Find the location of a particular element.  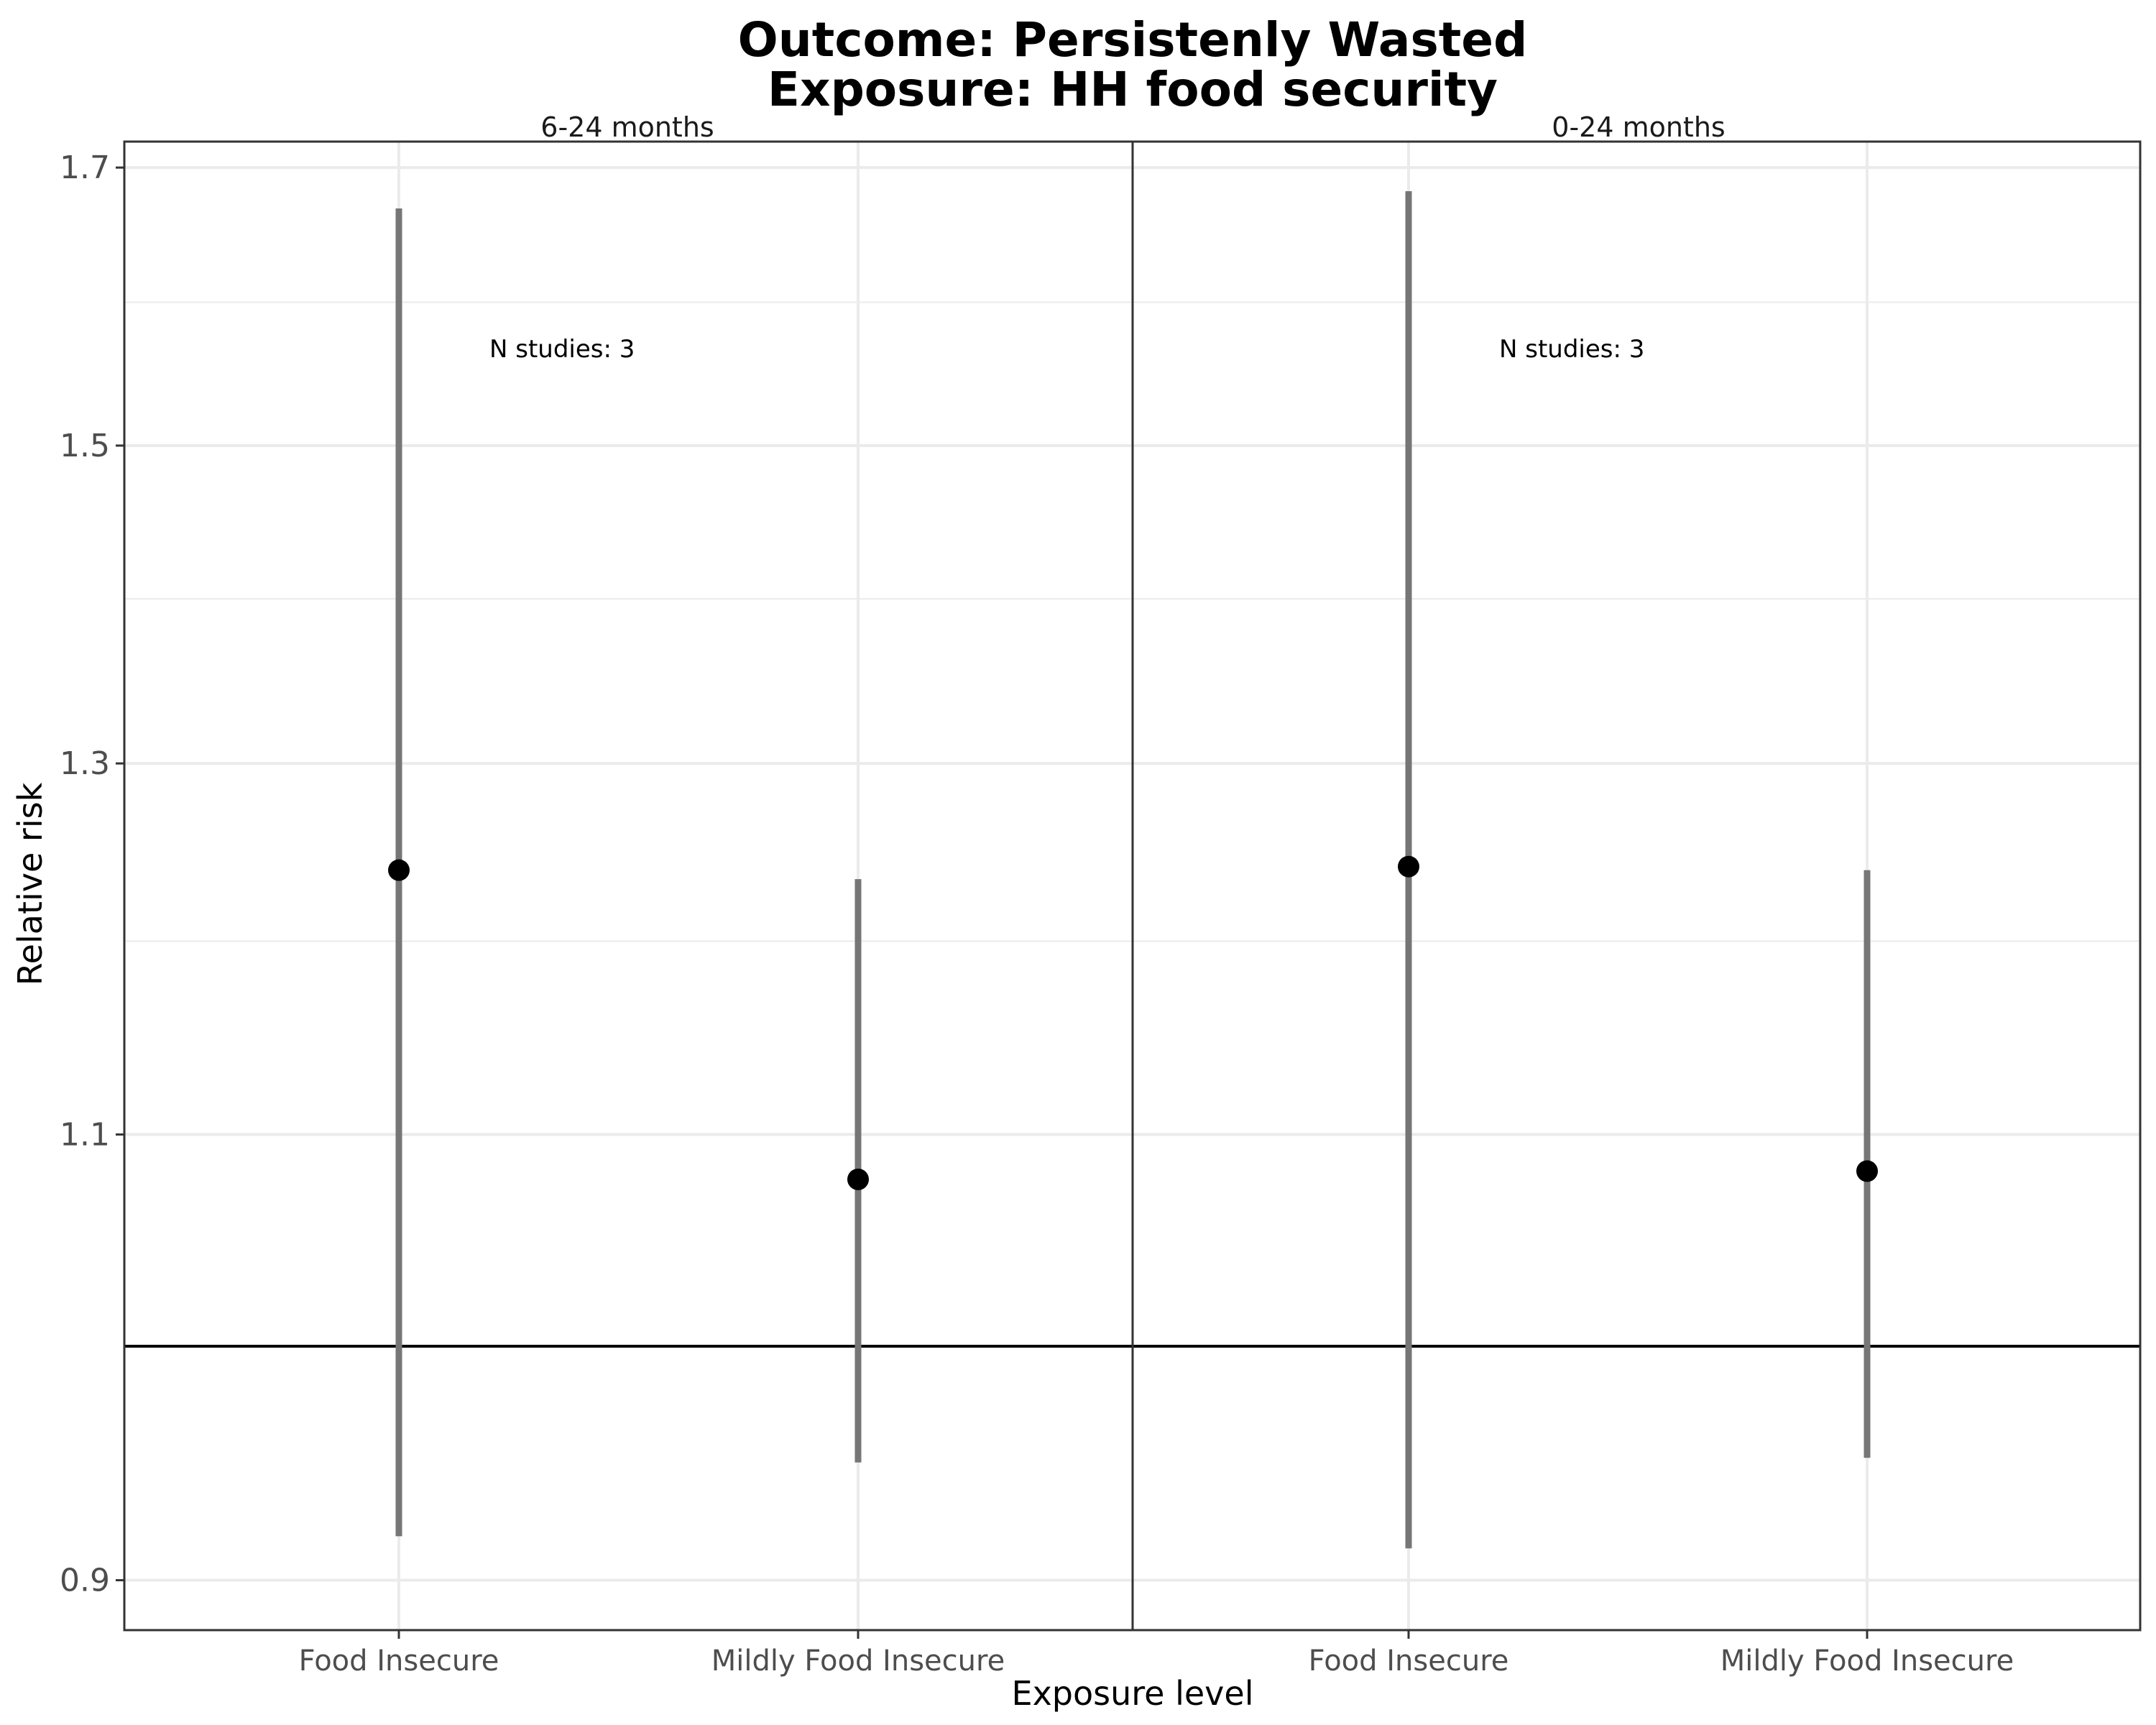

y-tick-label: 0.9 is located at coordinates (85, 1581).